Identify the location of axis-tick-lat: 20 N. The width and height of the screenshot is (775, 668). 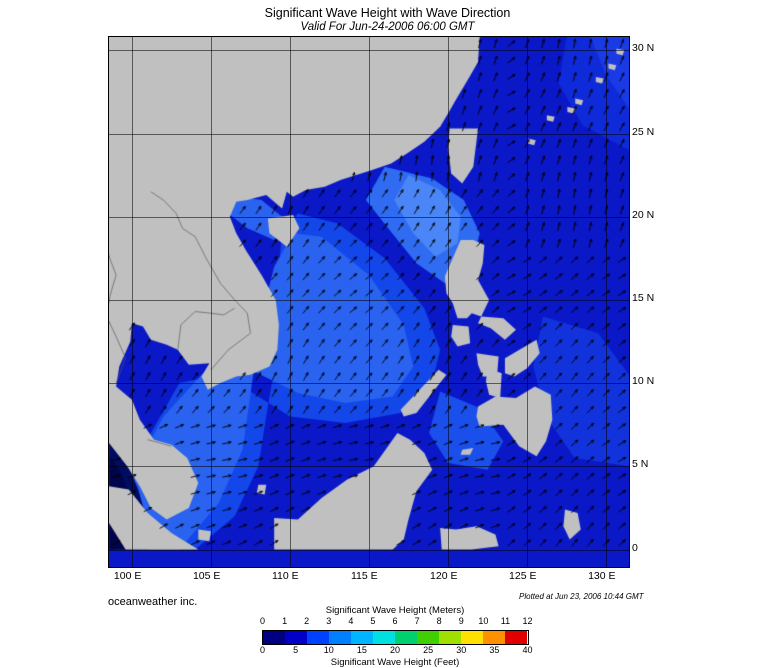
(643, 214).